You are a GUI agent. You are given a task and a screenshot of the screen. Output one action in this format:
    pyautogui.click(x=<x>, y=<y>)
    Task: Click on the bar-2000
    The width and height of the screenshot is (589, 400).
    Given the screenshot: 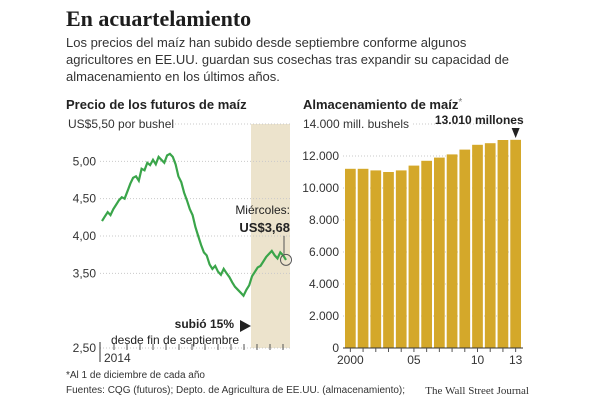 What is the action you would take?
    pyautogui.click(x=350, y=258)
    